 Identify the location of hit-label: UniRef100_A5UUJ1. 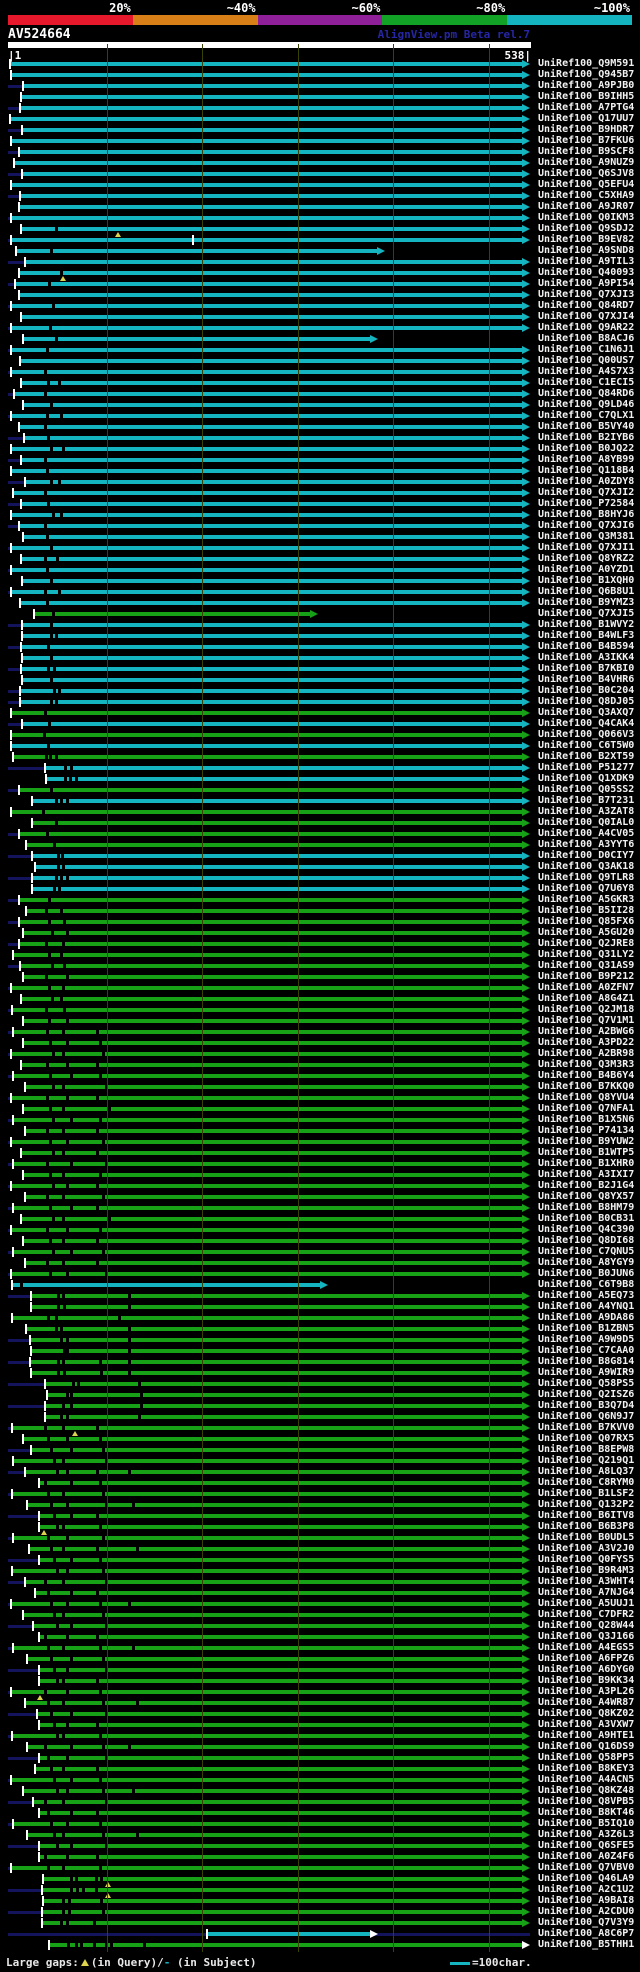
(586, 1603).